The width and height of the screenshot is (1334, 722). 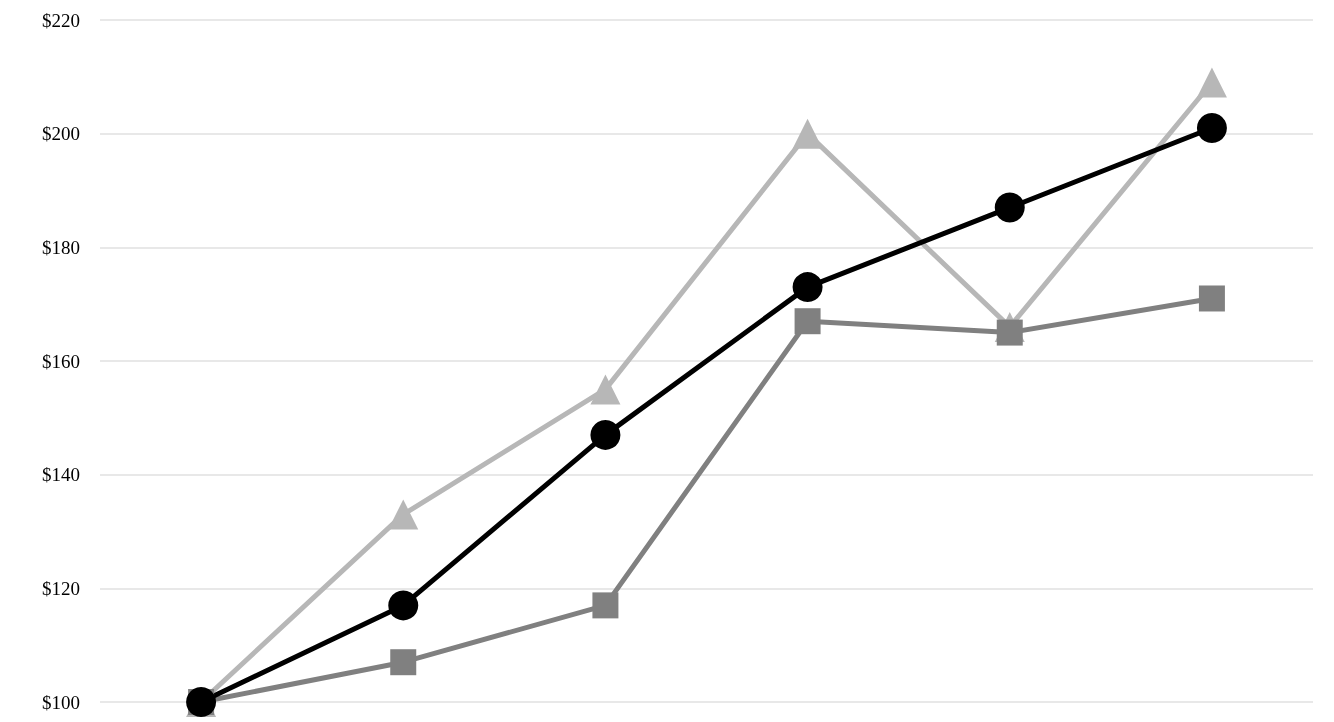 What do you see at coordinates (61, 702) in the screenshot?
I see `y-tick-label: $100` at bounding box center [61, 702].